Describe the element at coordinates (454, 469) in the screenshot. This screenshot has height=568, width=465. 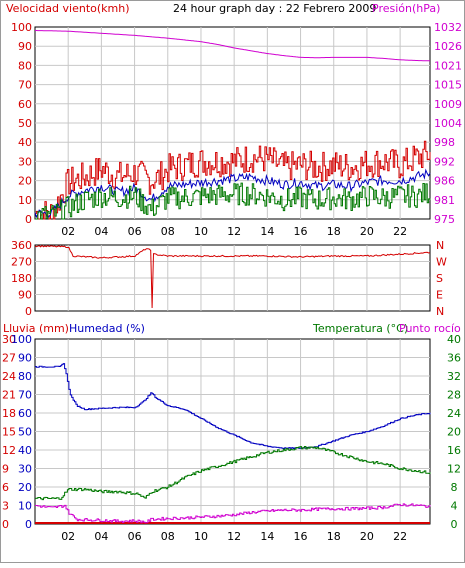
I see `temperature-tick-label: 12` at that location.